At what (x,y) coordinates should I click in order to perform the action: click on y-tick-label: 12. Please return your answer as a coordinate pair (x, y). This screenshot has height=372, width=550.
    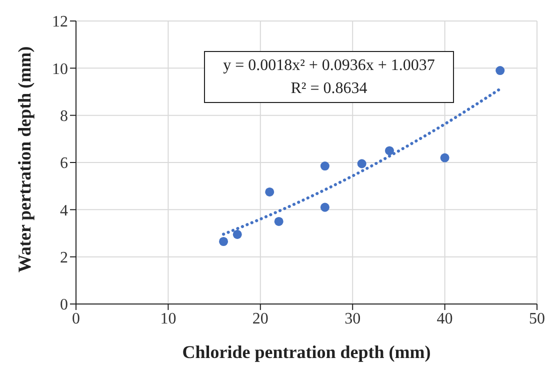
    Looking at the image, I should click on (60, 22).